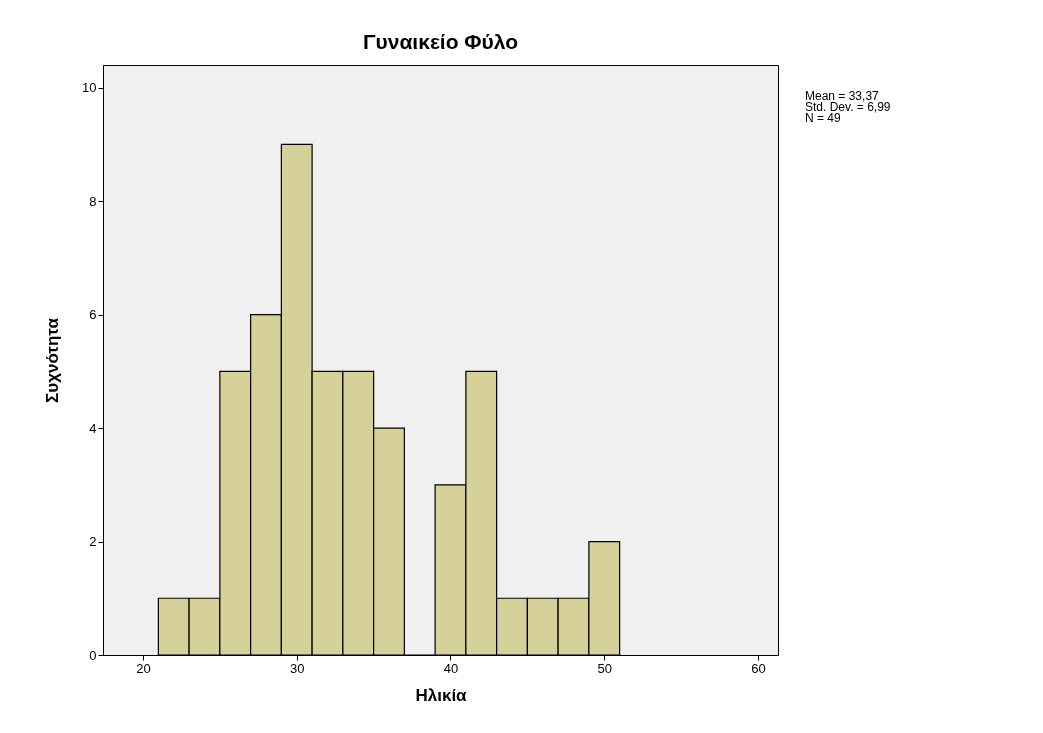 This screenshot has height=733, width=1043. Describe the element at coordinates (89, 88) in the screenshot. I see `y-tick-label: 10` at that location.